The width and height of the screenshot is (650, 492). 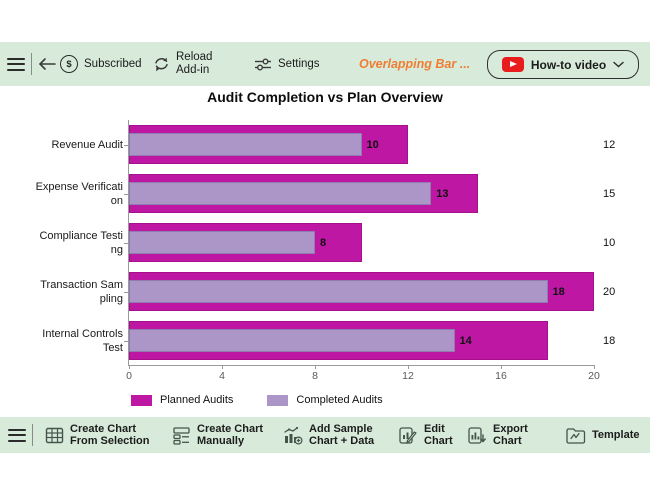 What do you see at coordinates (87, 144) in the screenshot?
I see `category-label: Revenue Audit` at bounding box center [87, 144].